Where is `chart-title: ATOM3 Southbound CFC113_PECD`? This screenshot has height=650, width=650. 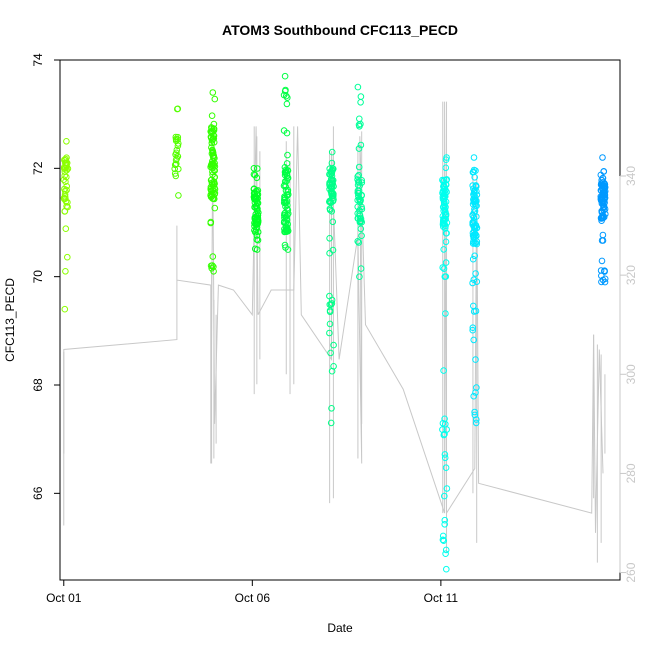
chart-title: ATOM3 Southbound CFC113_PECD is located at coordinates (340, 30).